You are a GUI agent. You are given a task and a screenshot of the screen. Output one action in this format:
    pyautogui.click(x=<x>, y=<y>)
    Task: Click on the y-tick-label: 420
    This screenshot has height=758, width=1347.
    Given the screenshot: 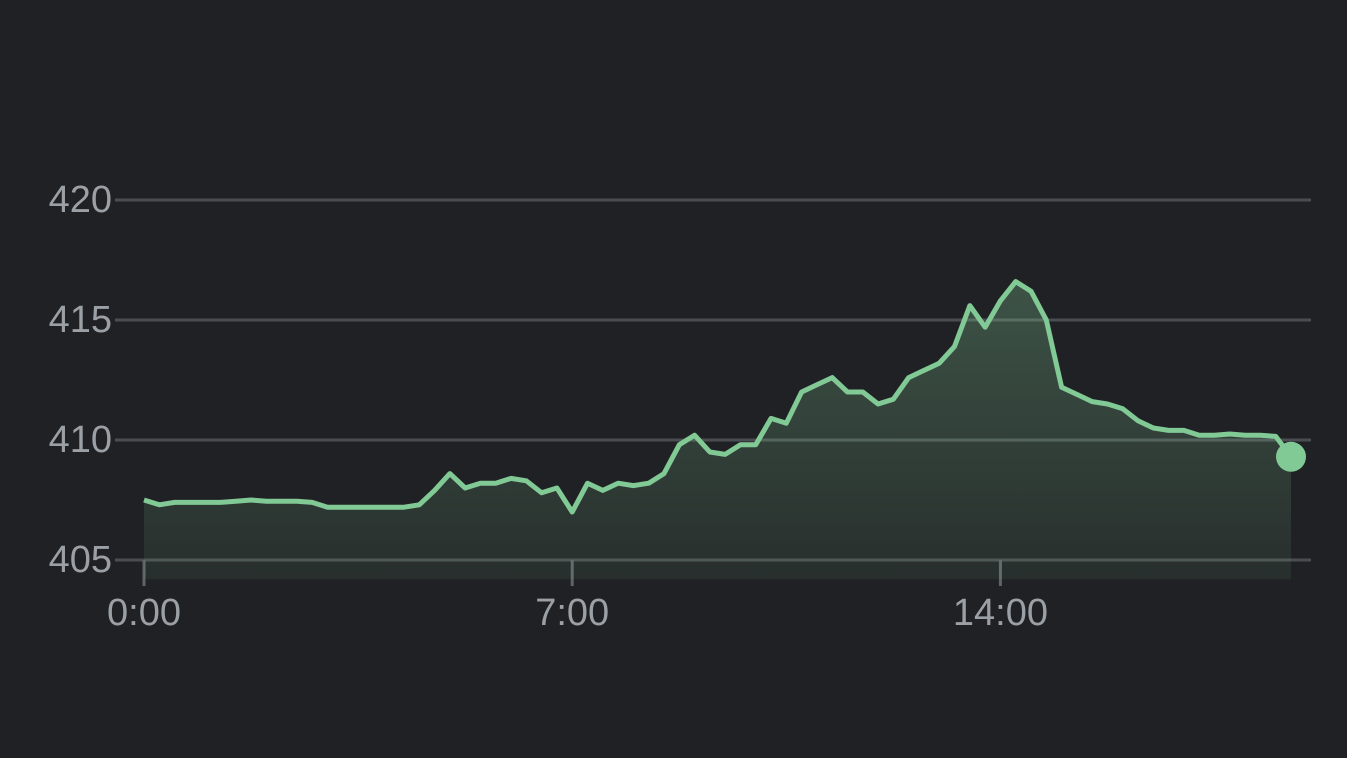 What is the action you would take?
    pyautogui.click(x=80, y=200)
    